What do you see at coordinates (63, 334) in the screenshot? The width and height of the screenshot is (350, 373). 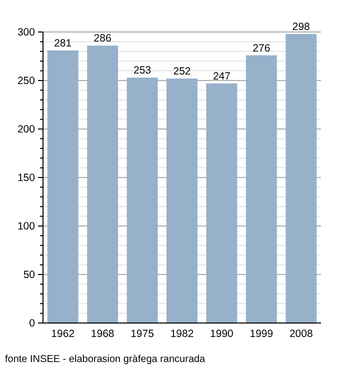 I see `x-tick-label: 1962` at bounding box center [63, 334].